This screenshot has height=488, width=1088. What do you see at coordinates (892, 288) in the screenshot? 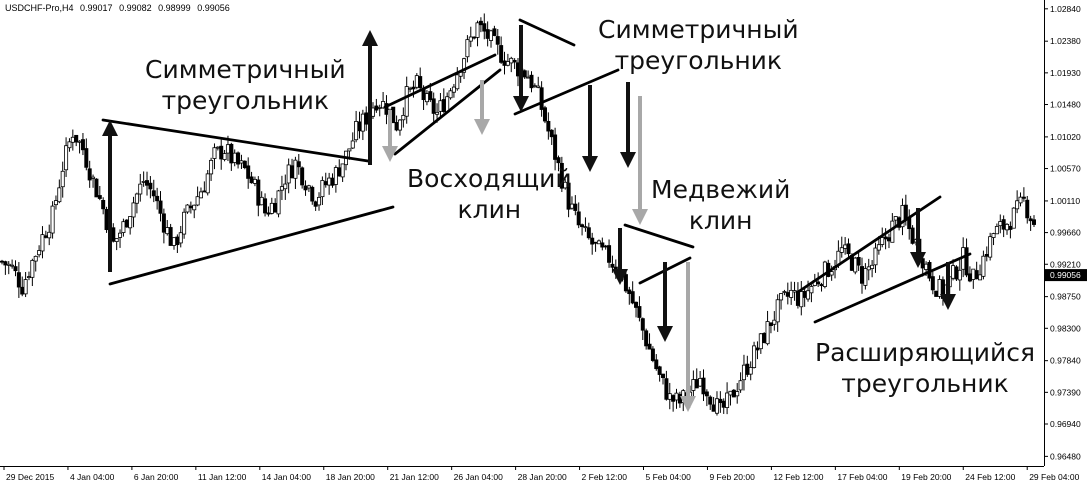
I see `expanding-triangle-lower-line` at bounding box center [892, 288].